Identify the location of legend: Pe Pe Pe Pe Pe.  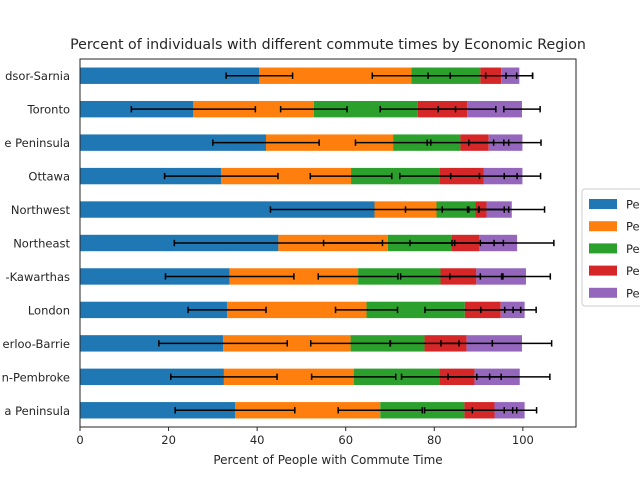
(610, 247).